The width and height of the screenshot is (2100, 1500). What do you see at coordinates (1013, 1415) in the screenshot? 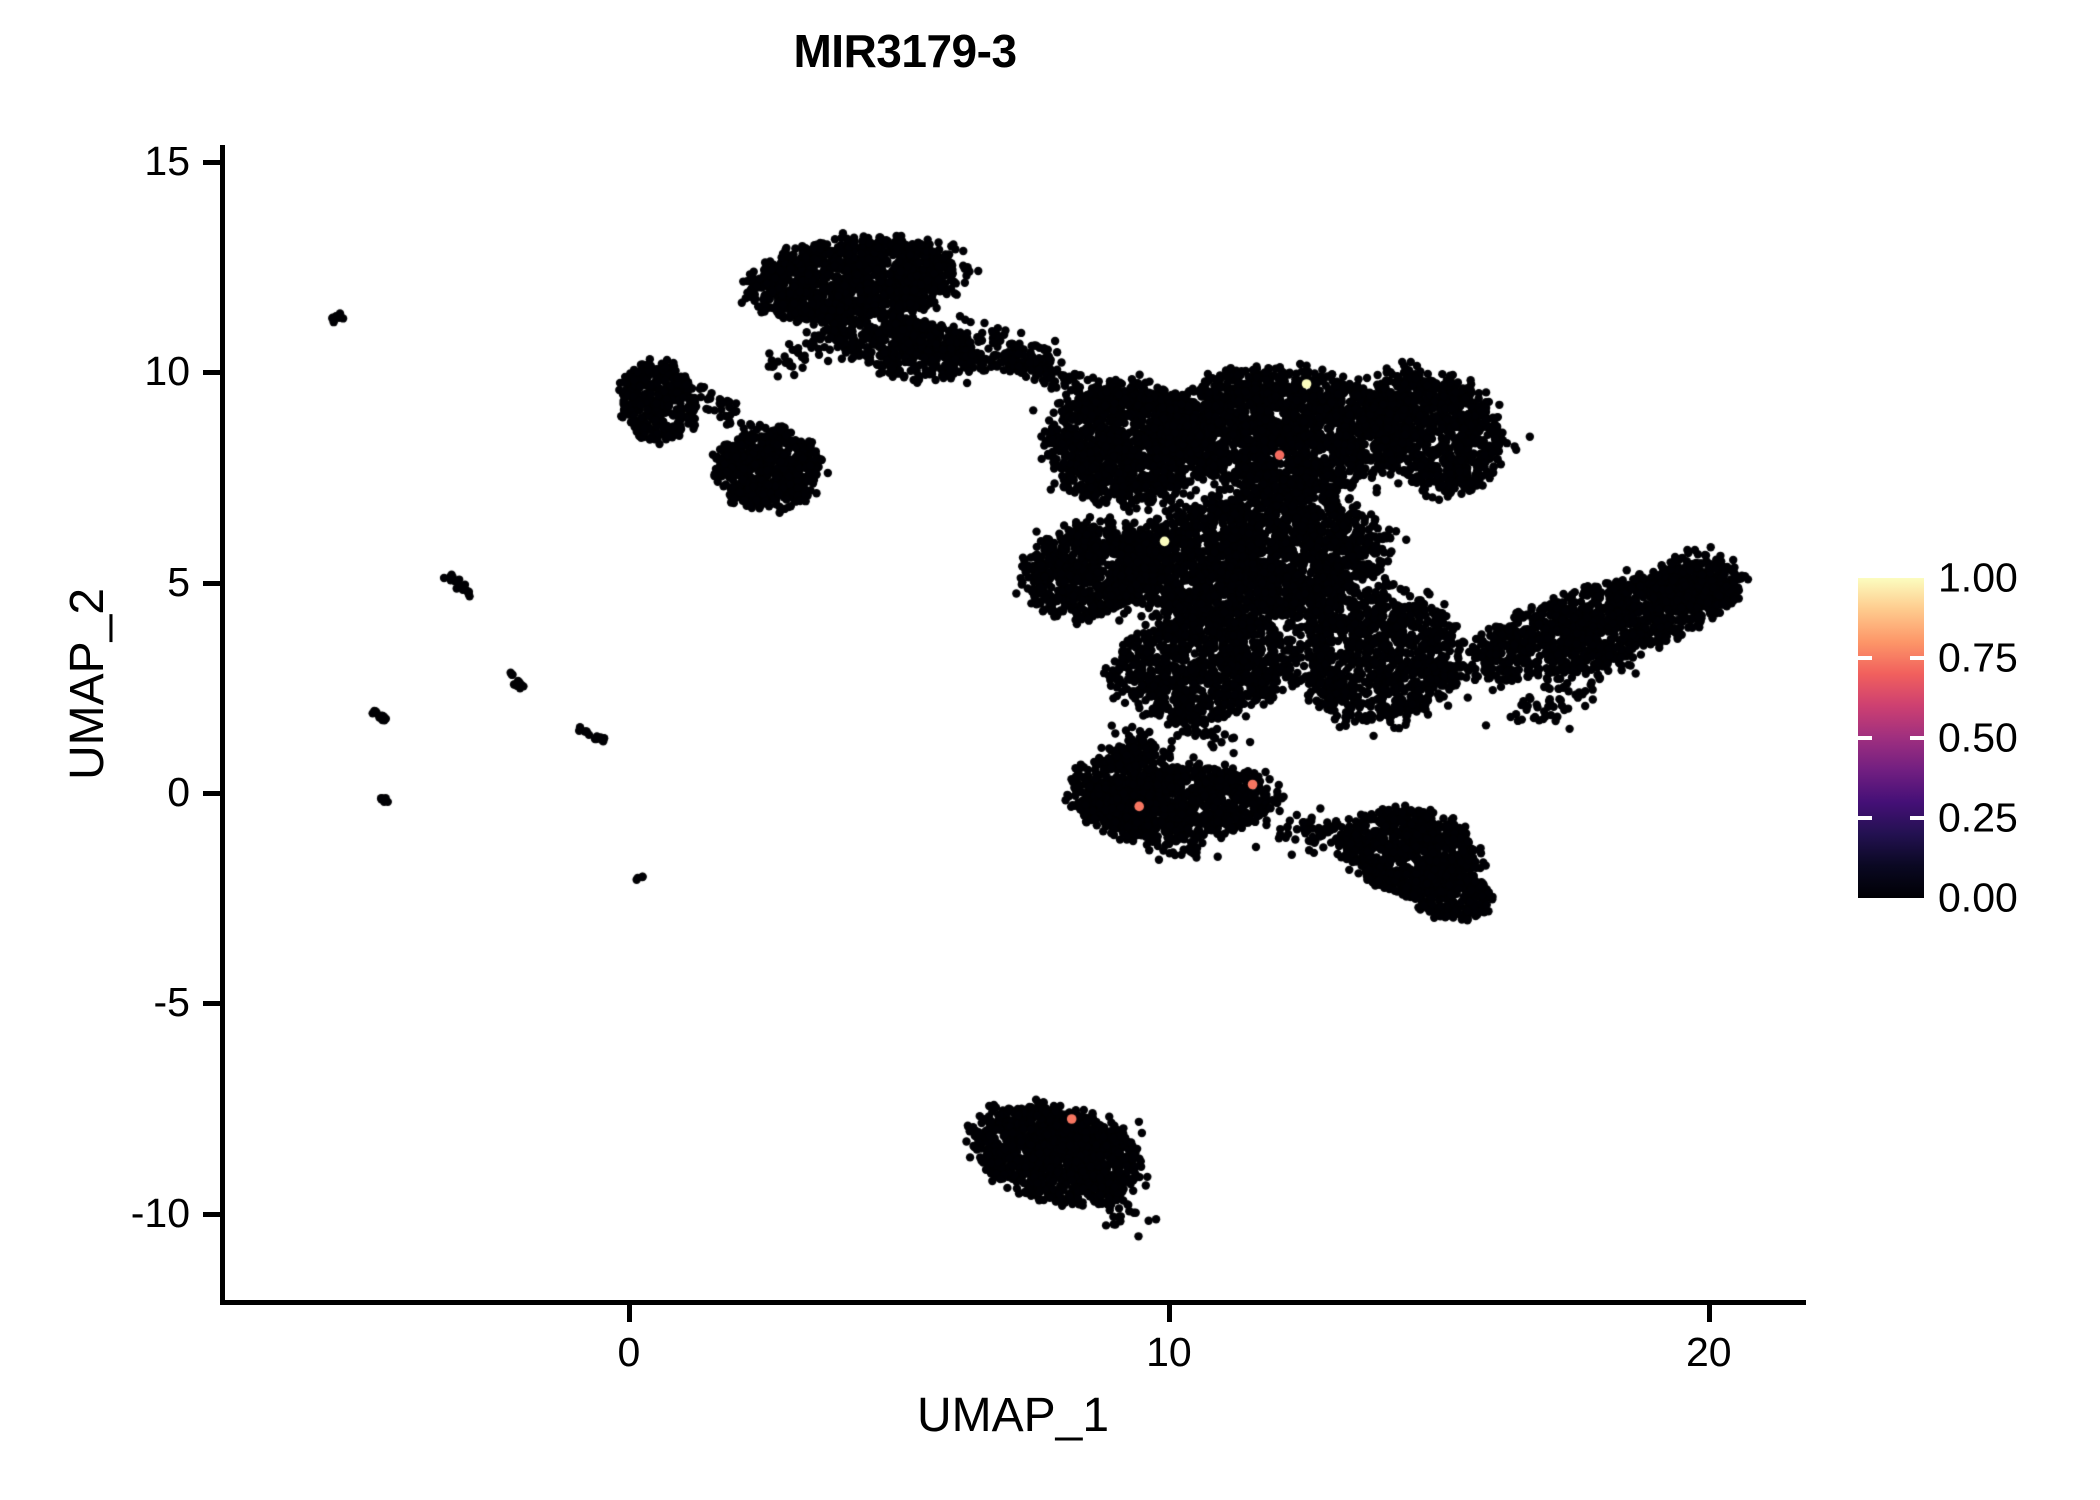
I see `x-axis-title: UMAP_1` at bounding box center [1013, 1415].